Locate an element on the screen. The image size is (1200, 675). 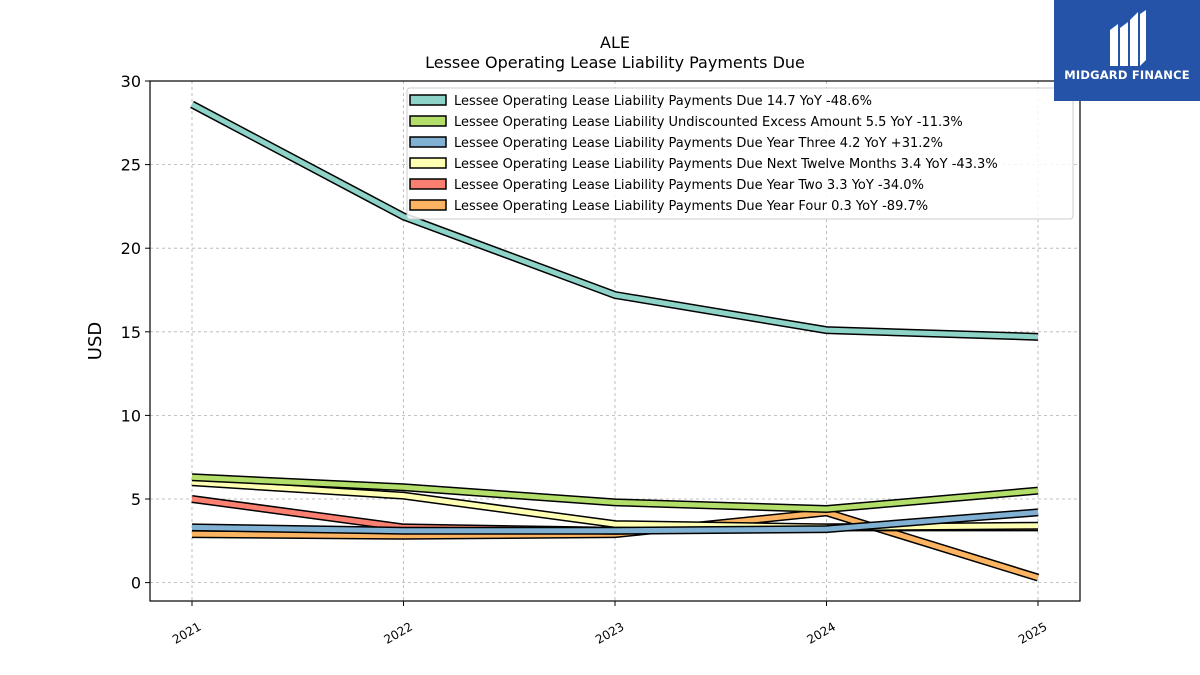
y-tick-label: 20 is located at coordinates (131, 248).